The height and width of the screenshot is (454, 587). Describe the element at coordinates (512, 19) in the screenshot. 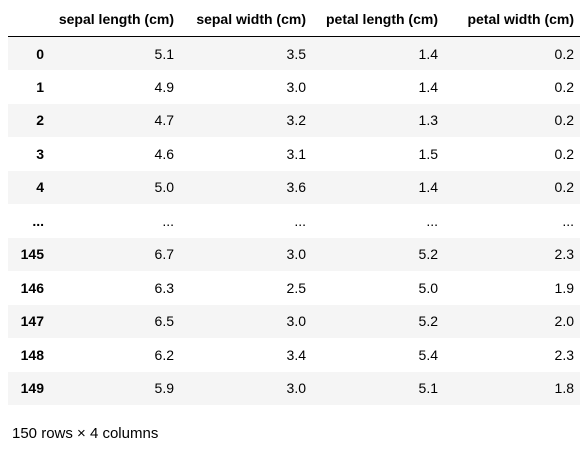

I see `column-header: petal width (cm)` at that location.